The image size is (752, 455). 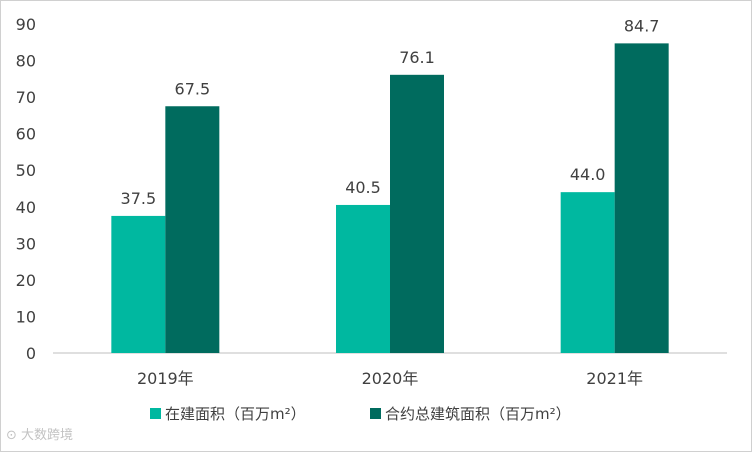 I want to click on data-label: 84.7, so click(x=642, y=25).